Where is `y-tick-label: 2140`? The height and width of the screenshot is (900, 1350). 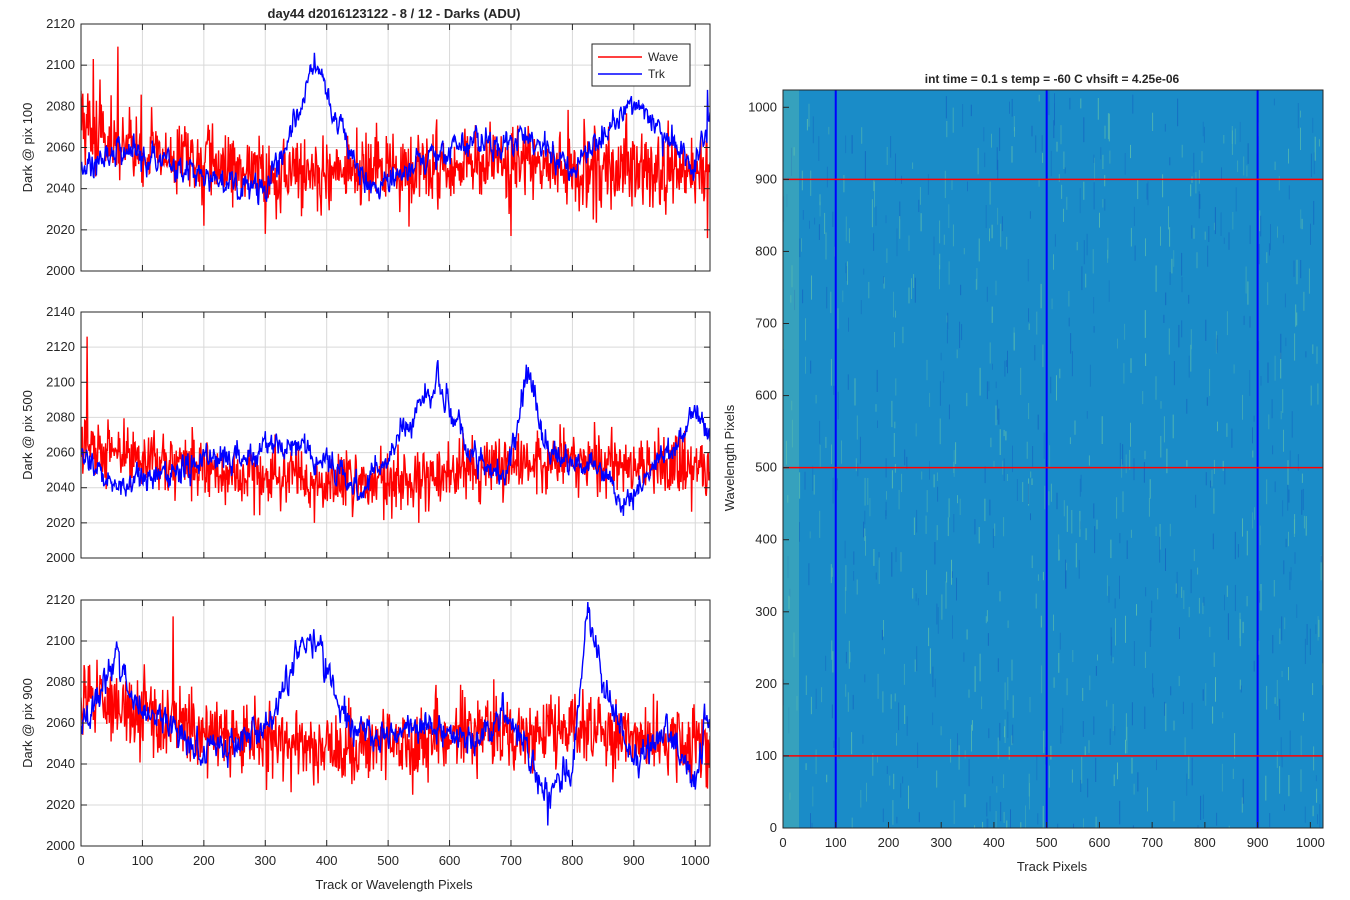 y-tick-label: 2140 is located at coordinates (60, 311).